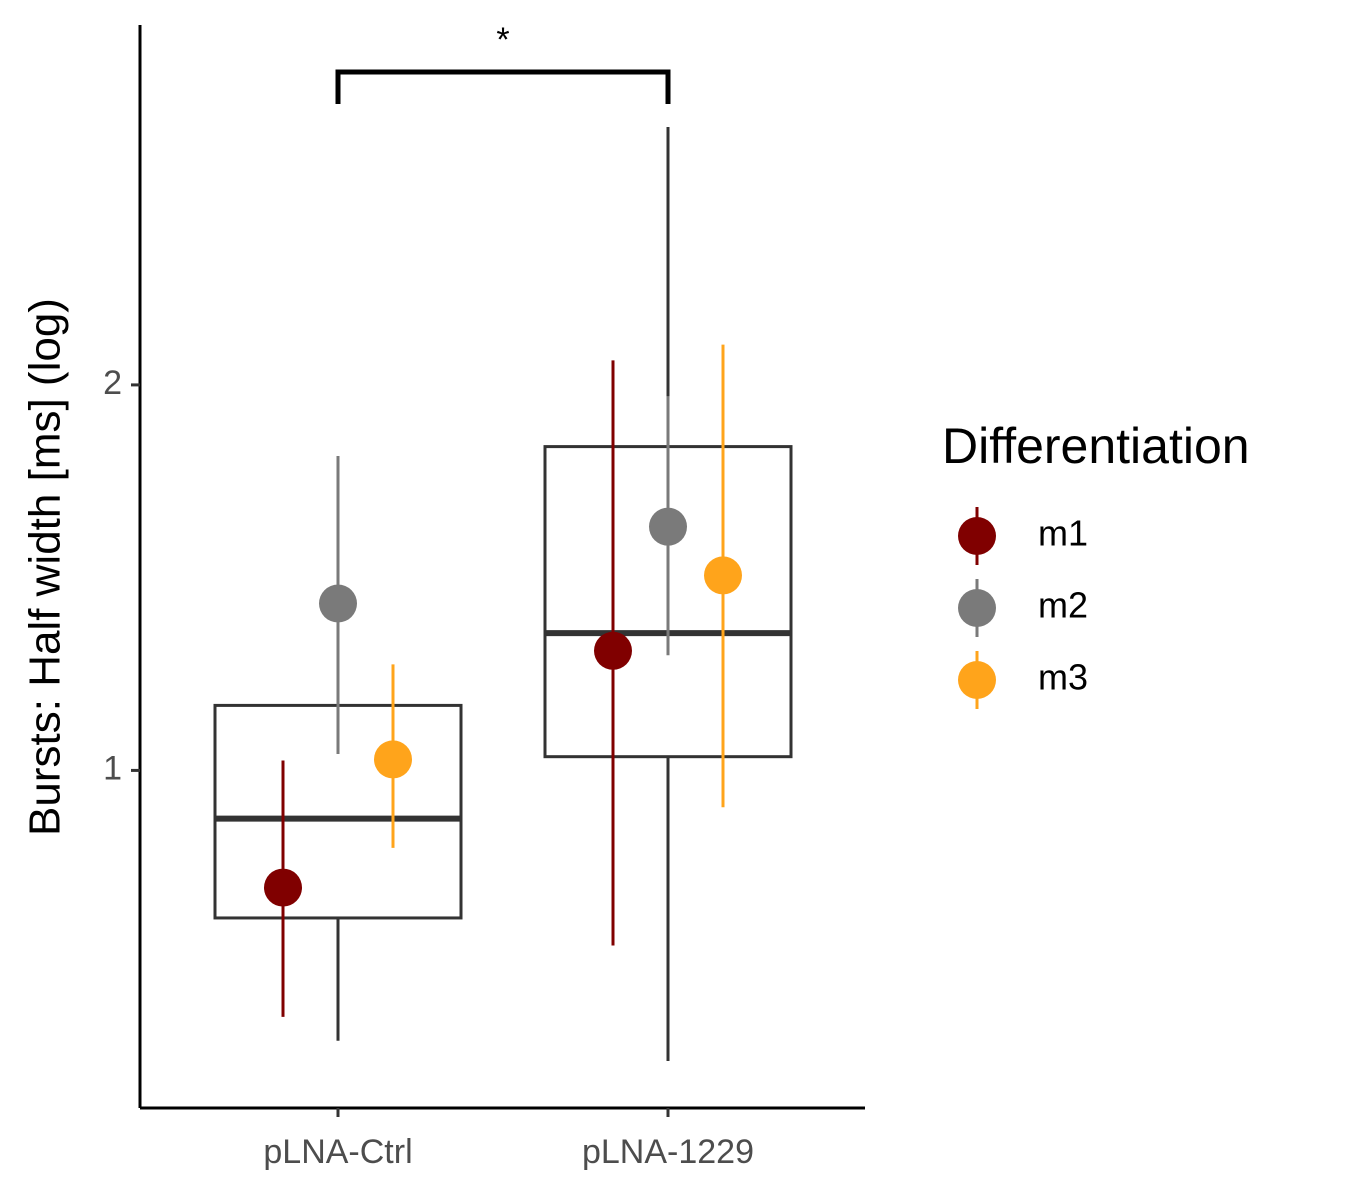 The height and width of the screenshot is (1200, 1350). Describe the element at coordinates (337, 1152) in the screenshot. I see `x-tick-label: pLNA-Ctrl` at that location.